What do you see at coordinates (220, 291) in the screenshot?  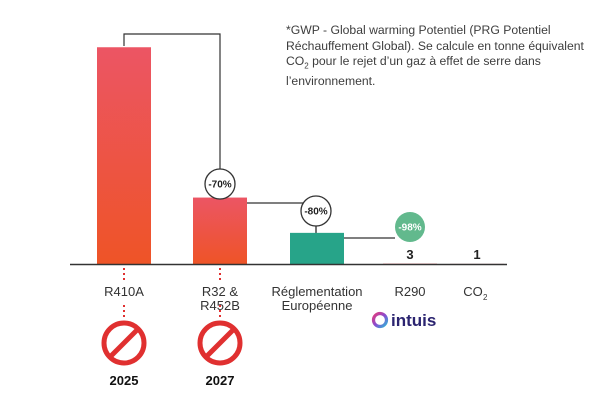 I see `category-label-1-0: R32 &` at bounding box center [220, 291].